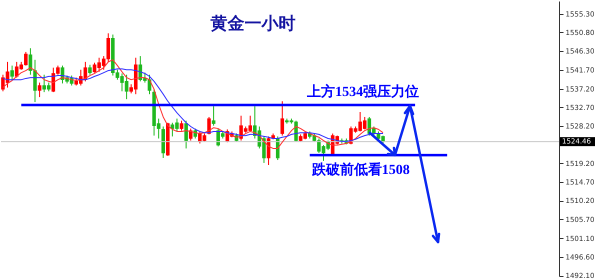  Describe the element at coordinates (360, 169) in the screenshot. I see `series-label: 跌破前低看1508` at that location.